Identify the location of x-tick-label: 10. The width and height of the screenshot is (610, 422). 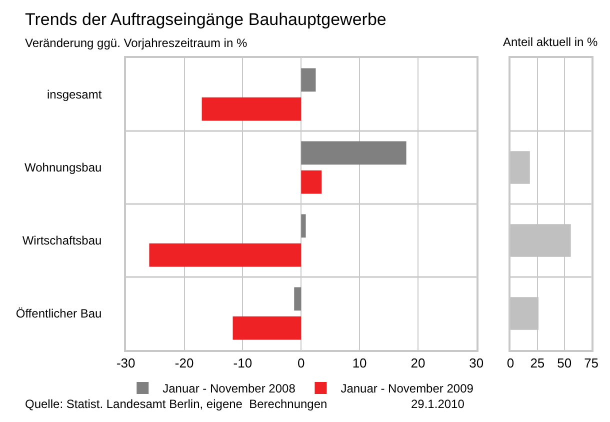
(359, 362).